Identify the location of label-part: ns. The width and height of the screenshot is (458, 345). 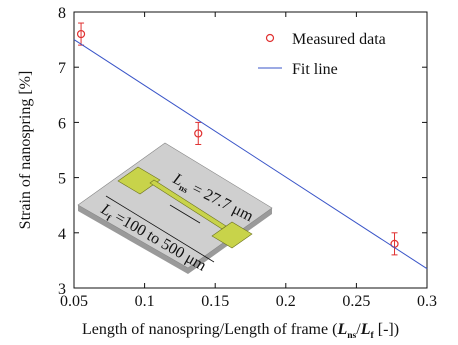
(351, 335).